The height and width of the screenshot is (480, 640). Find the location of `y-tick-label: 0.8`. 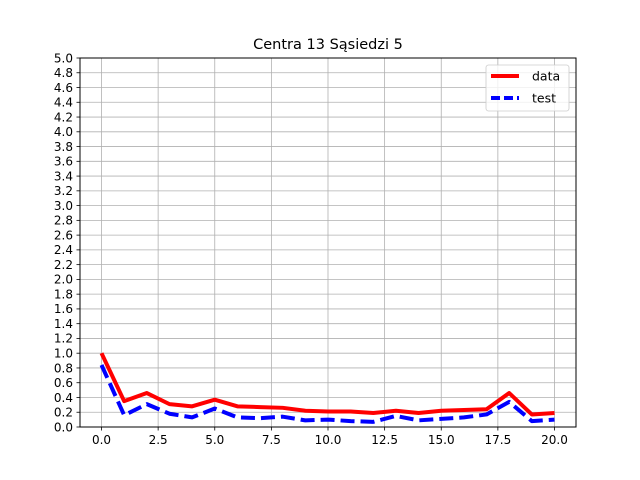

y-tick-label: 0.8 is located at coordinates (63, 368).